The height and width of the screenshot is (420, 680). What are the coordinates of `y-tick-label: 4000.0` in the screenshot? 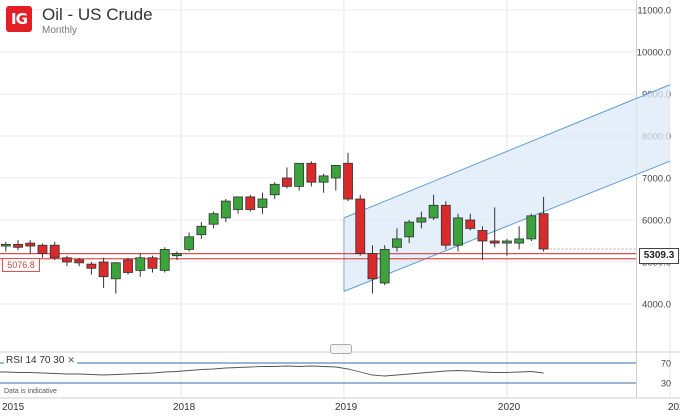 It's located at (656, 305).